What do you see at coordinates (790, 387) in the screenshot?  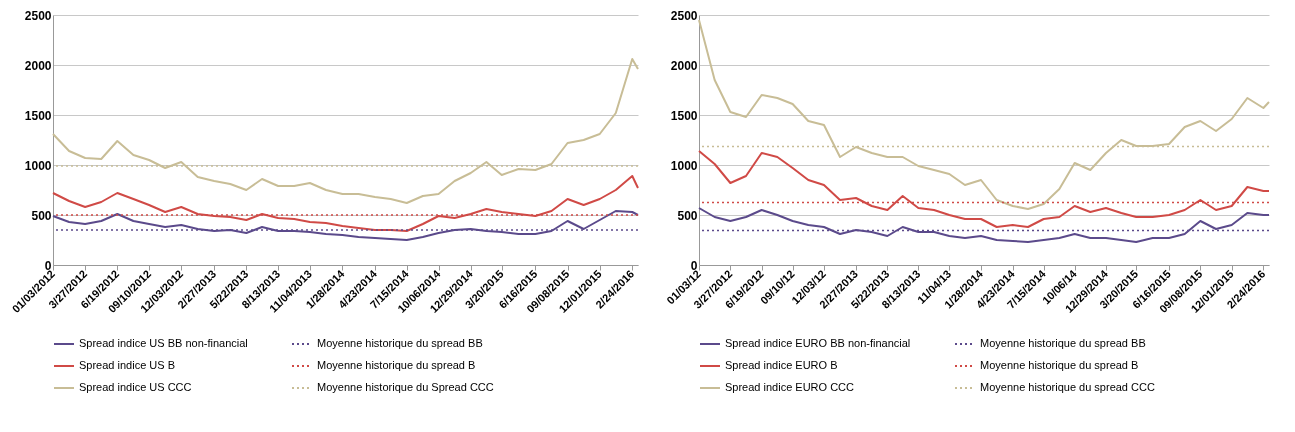 I see `legend-label: Spread indice EURO CCC` at bounding box center [790, 387].